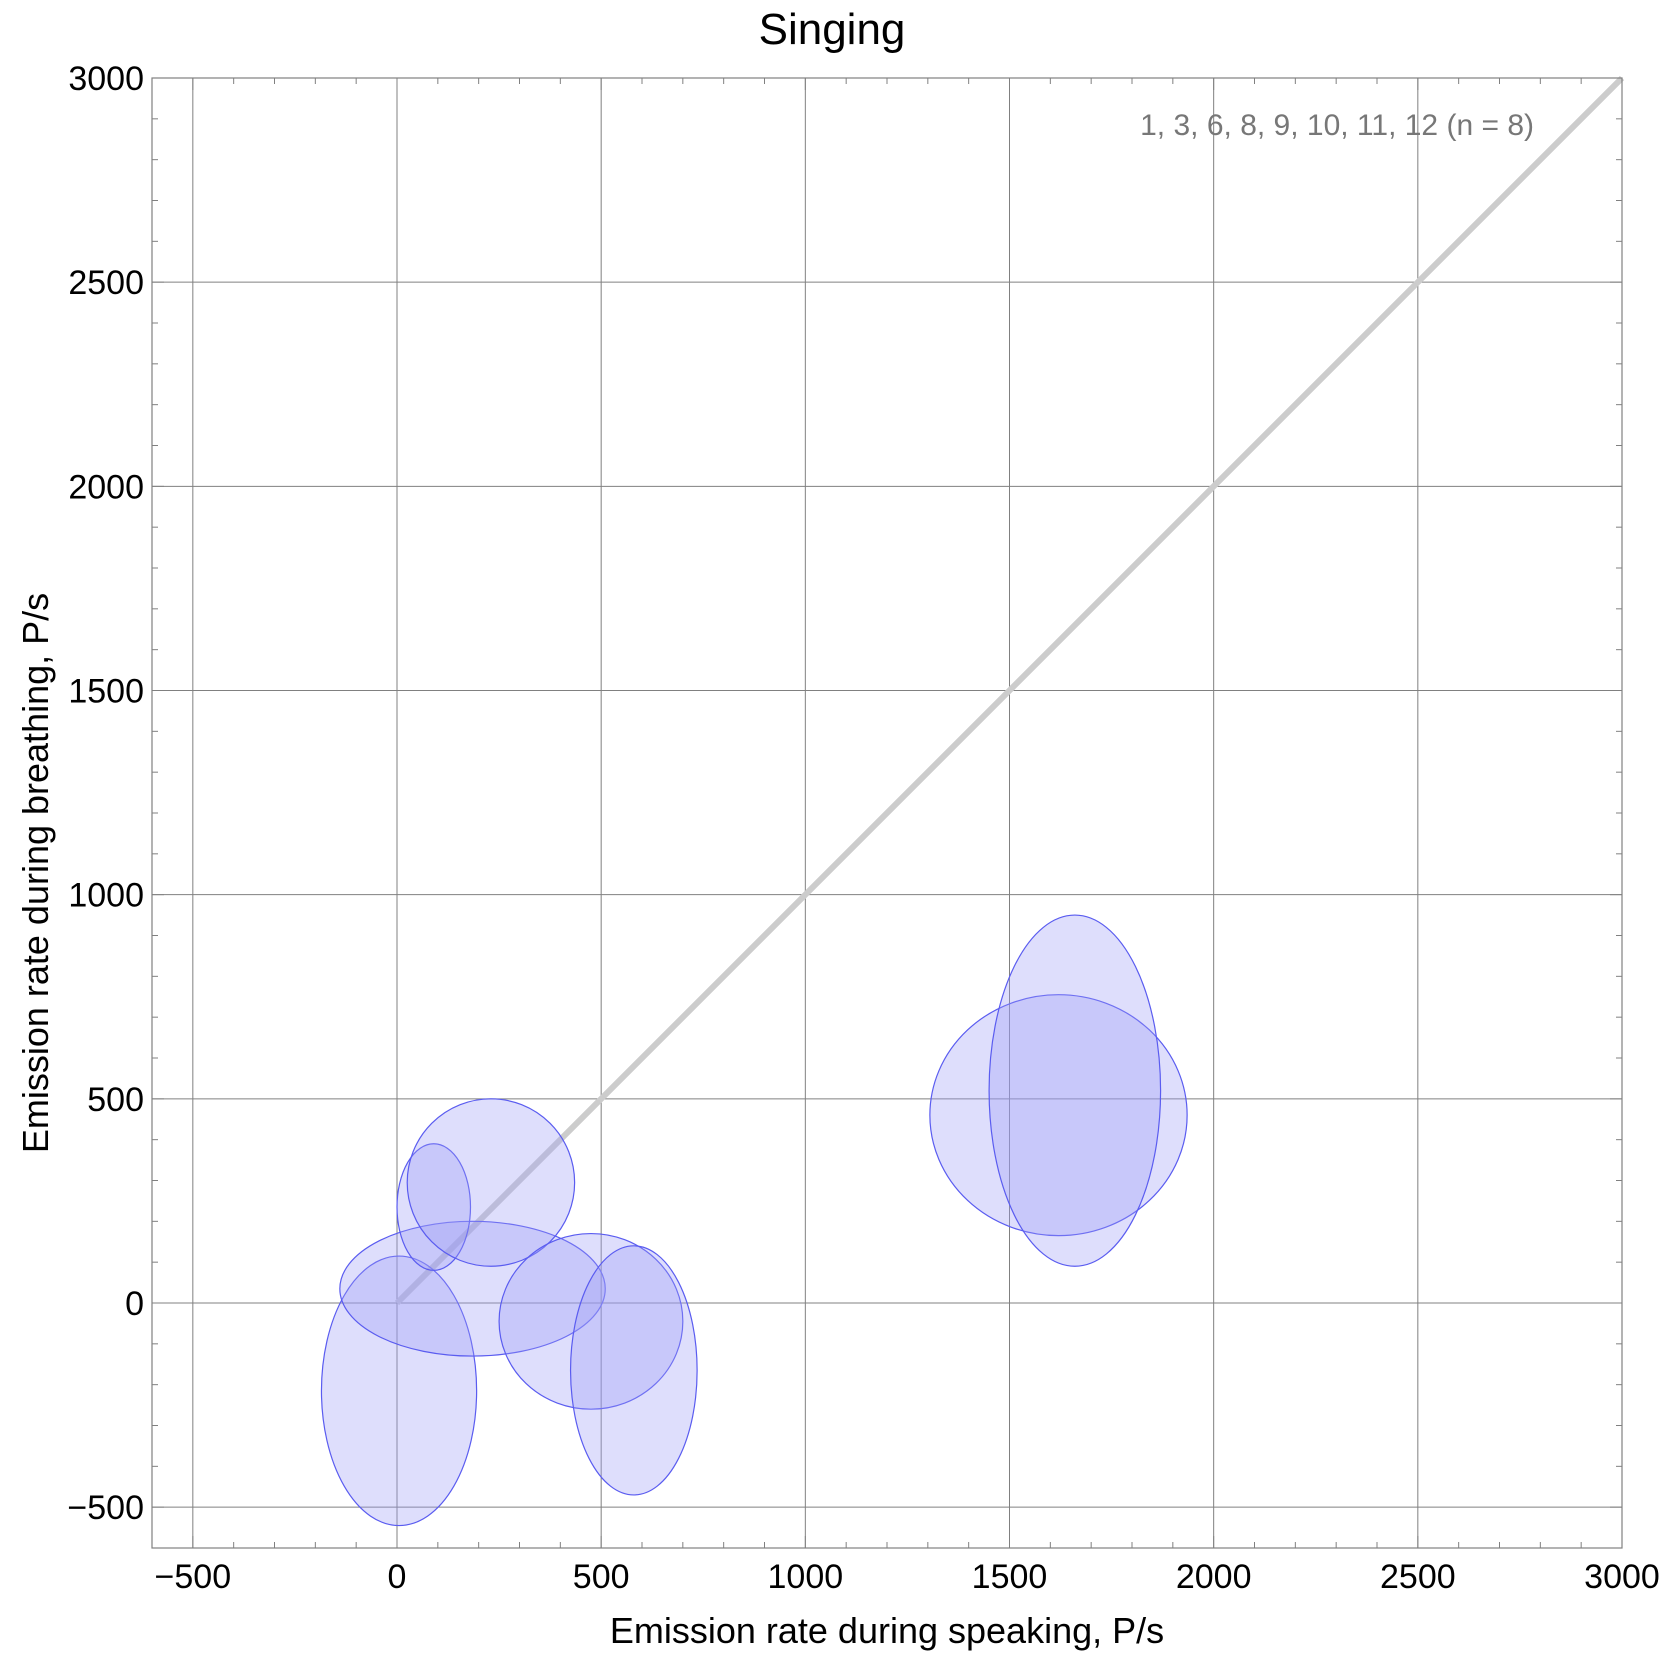 The height and width of the screenshot is (1655, 1667). What do you see at coordinates (887, 1630) in the screenshot?
I see `x-axis-title: Emission rate during speaking, P/s` at bounding box center [887, 1630].